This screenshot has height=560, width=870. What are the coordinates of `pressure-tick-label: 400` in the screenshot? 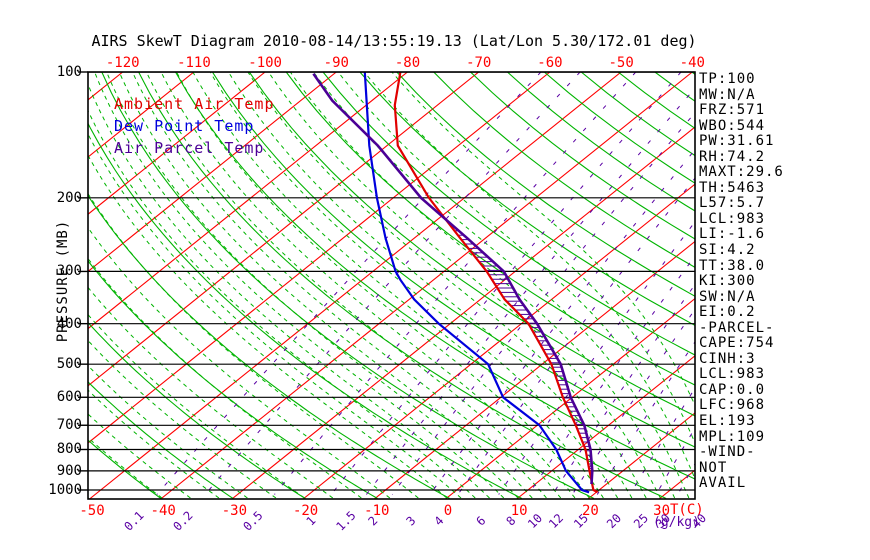 It's located at (69, 323).